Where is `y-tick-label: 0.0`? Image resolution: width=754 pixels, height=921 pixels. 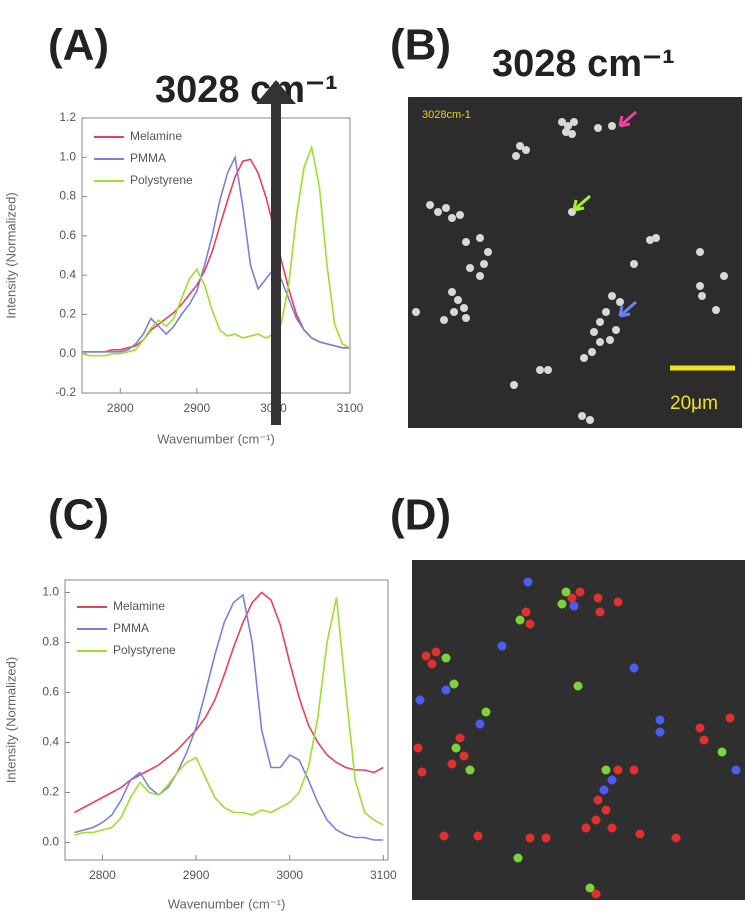
y-tick-label: 0.0 is located at coordinates (67, 353).